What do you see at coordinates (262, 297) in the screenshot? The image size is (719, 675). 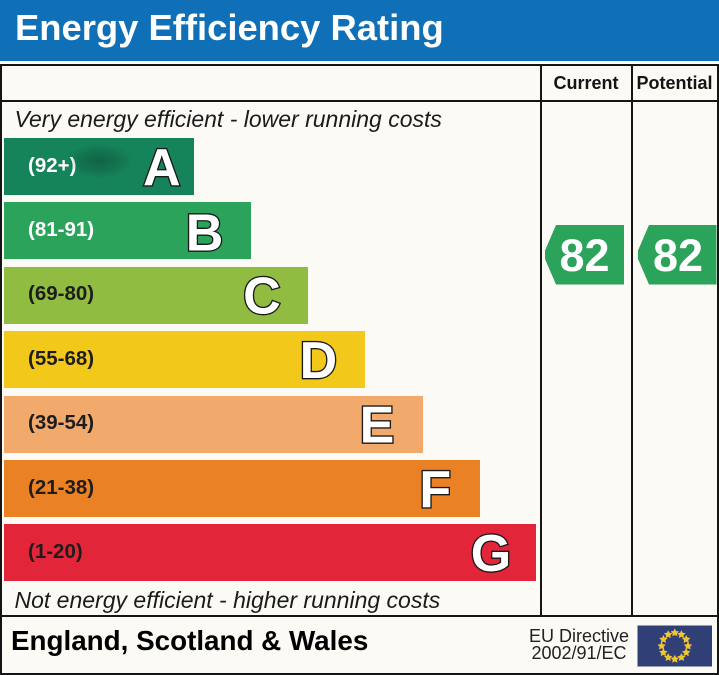 I see `svg-text: C` at bounding box center [262, 297].